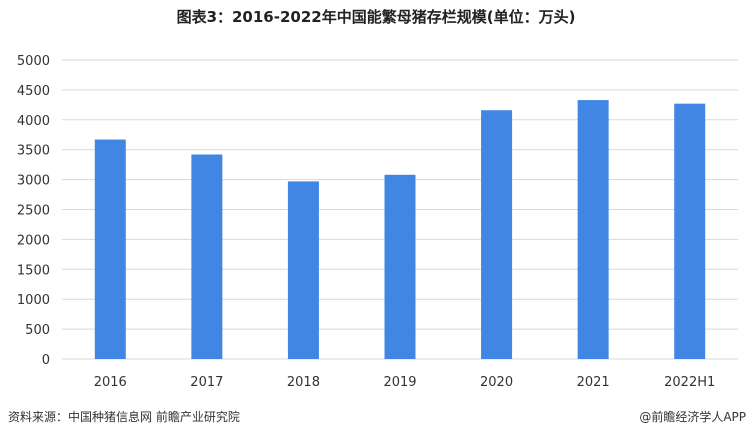 This screenshot has width=752, height=437. What do you see at coordinates (303, 270) in the screenshot?
I see `bar-2018` at bounding box center [303, 270].